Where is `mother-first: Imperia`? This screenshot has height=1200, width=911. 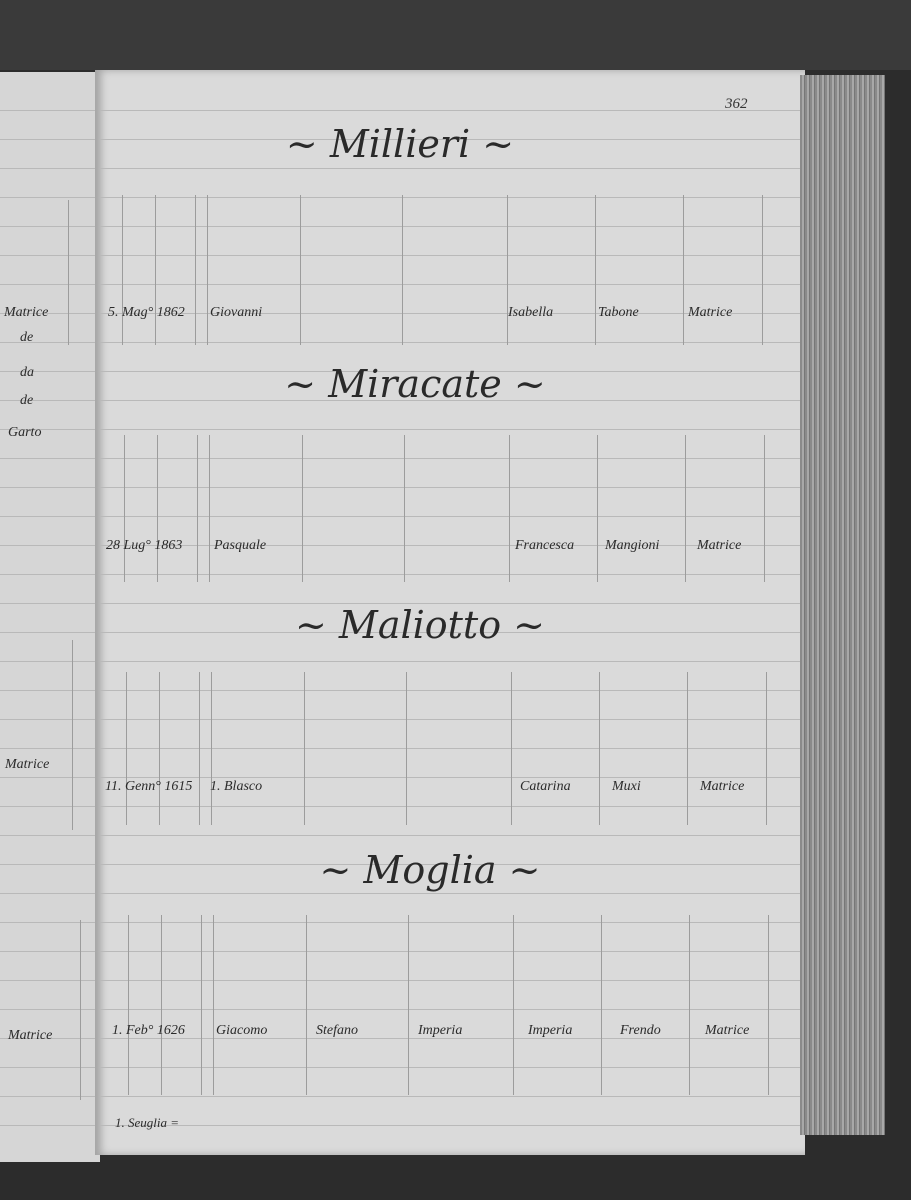
mother-first: Imperia is located at coordinates (440, 1030).